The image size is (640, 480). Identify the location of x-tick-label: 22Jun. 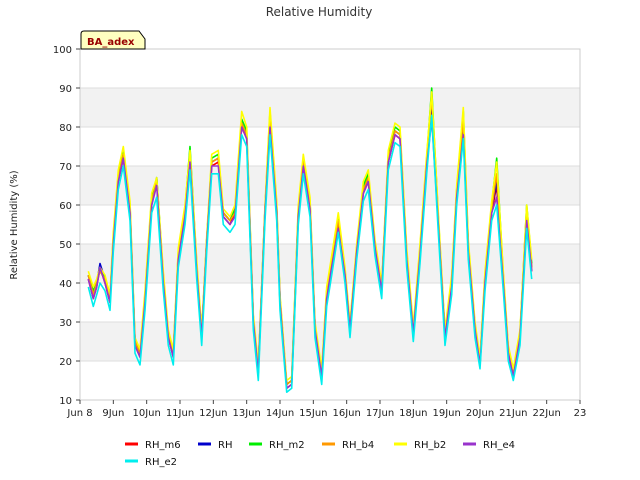
(546, 413).